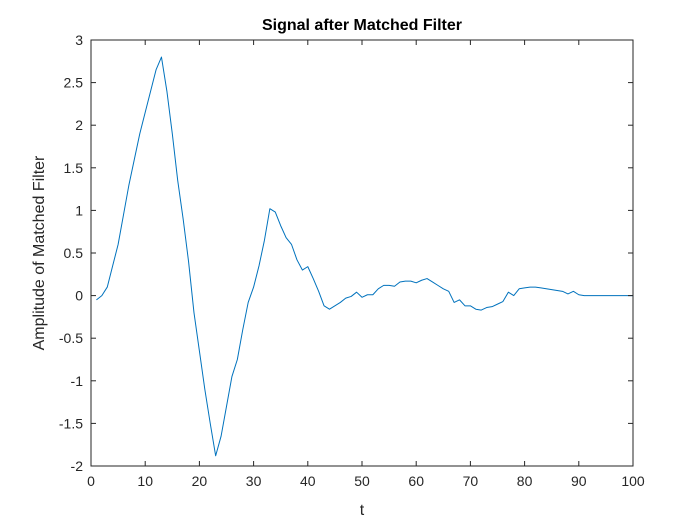  Describe the element at coordinates (71, 423) in the screenshot. I see `y-tick-label: -1.5` at that location.